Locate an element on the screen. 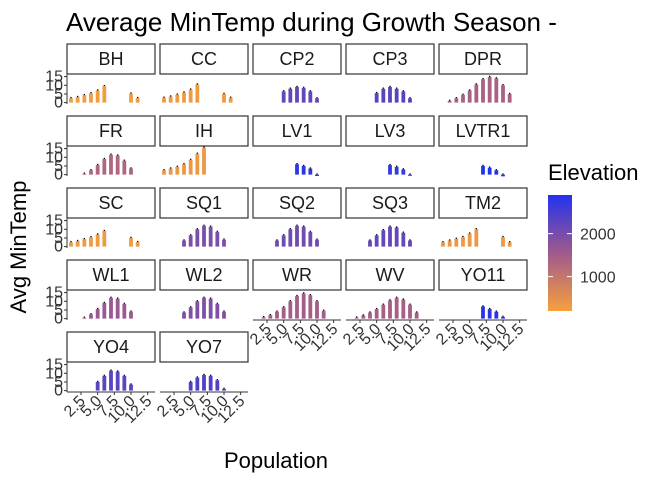 The width and height of the screenshot is (672, 480). facet-panel-lv1: LV1 is located at coordinates (297, 145).